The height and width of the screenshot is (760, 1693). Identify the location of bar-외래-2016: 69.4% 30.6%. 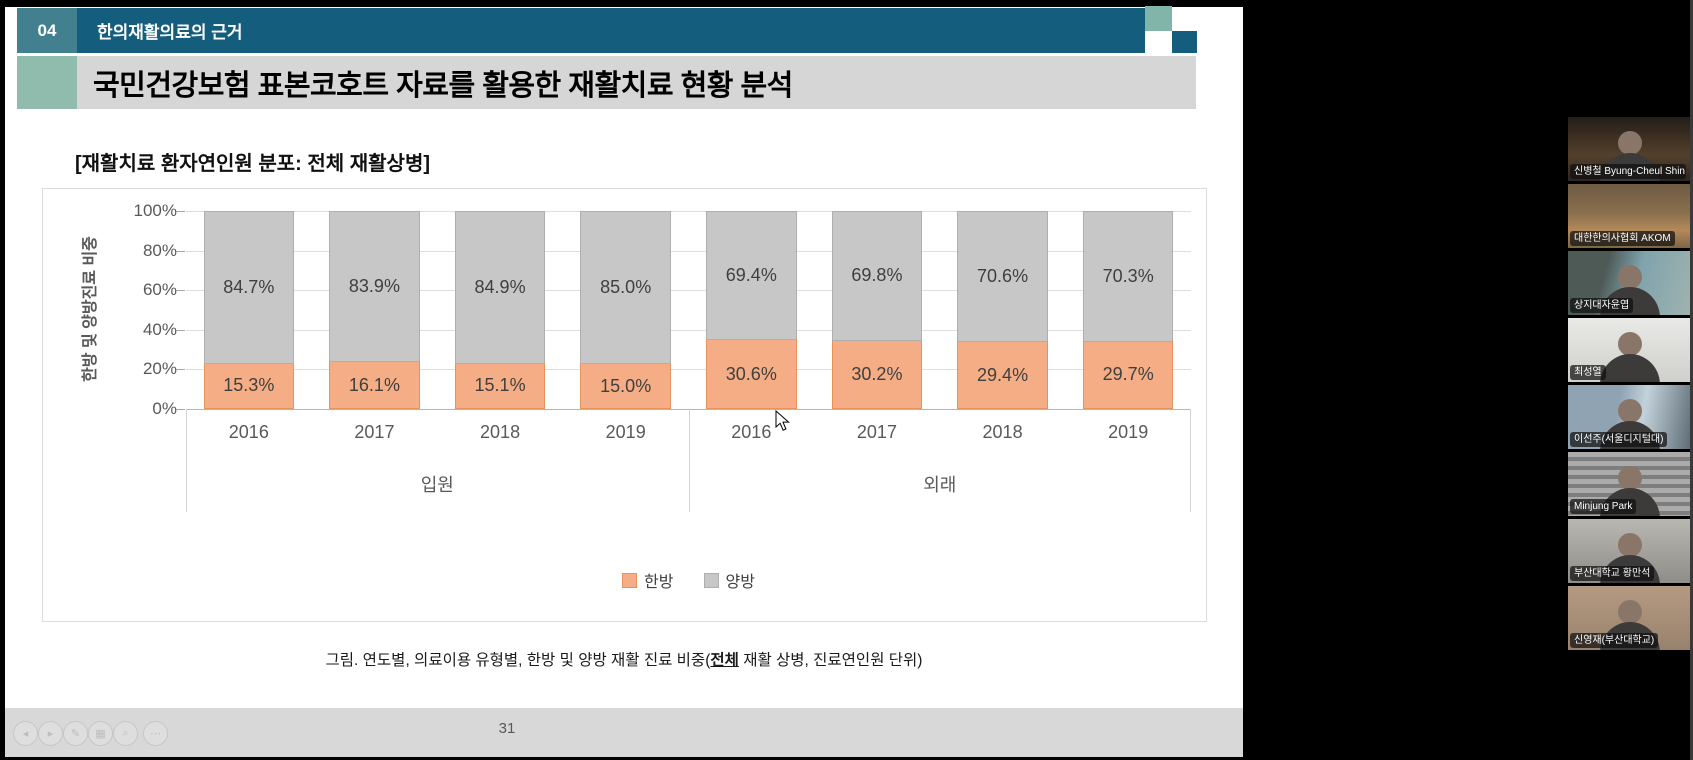
(752, 310).